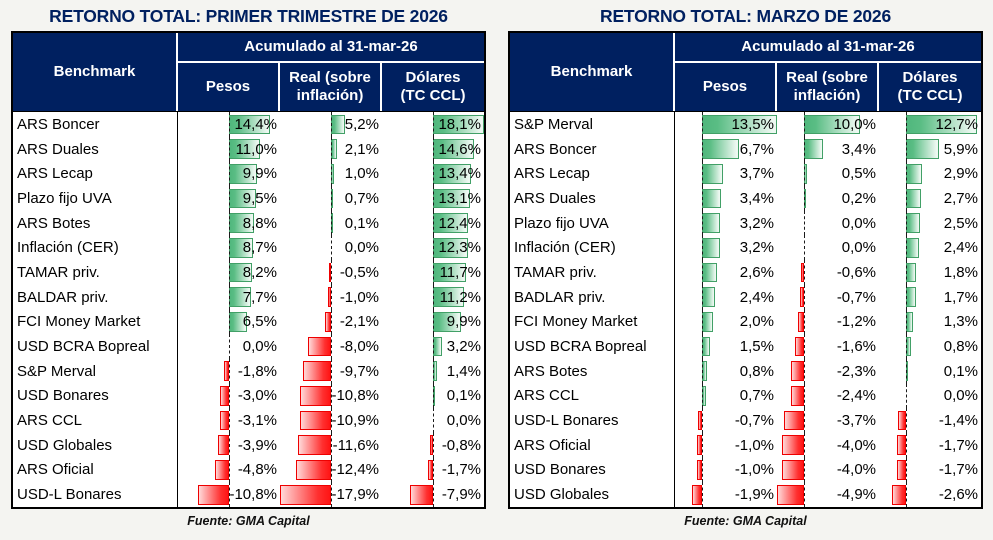  I want to click on table-row: Plazo fijo UVA 9,5% 0,7% 13,1%, so click(248, 198).